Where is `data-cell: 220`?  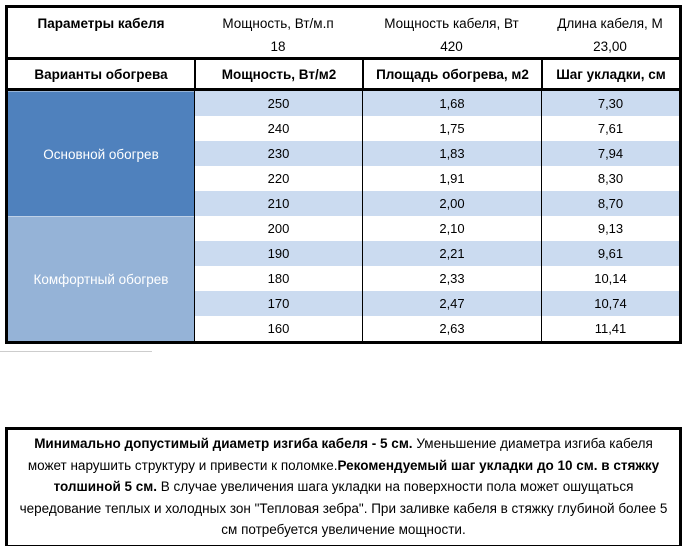
data-cell: 220 is located at coordinates (278, 178).